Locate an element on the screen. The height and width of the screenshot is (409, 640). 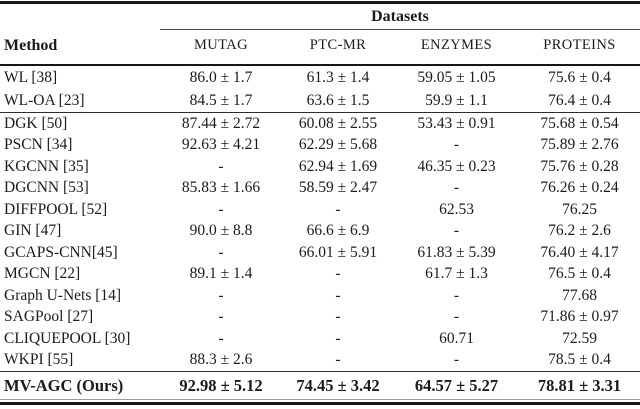
table-row: CLIQUEPOOL [30] - - 60.71 72.59 is located at coordinates (320, 339).